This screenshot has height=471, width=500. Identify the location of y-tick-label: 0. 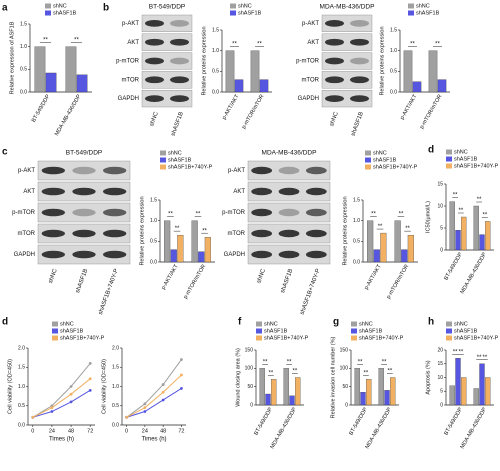
(251, 405).